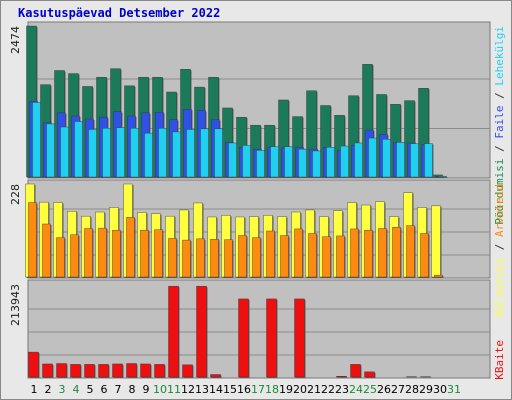  What do you see at coordinates (499, 56) in the screenshot?
I see `top-legend-item: Lehekülgi` at bounding box center [499, 56].